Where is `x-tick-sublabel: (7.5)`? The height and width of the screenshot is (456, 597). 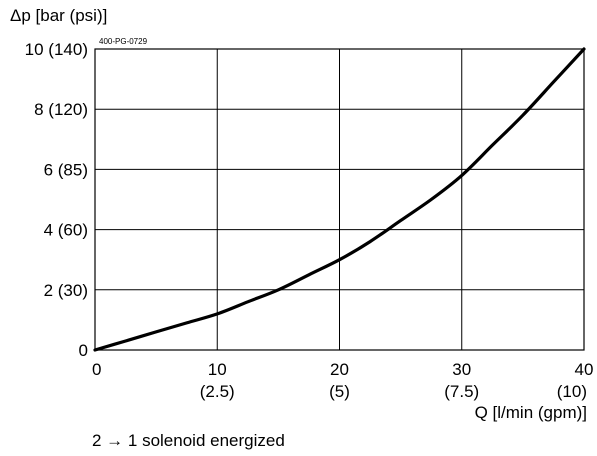
x-tick-sublabel: (7.5) is located at coordinates (461, 391).